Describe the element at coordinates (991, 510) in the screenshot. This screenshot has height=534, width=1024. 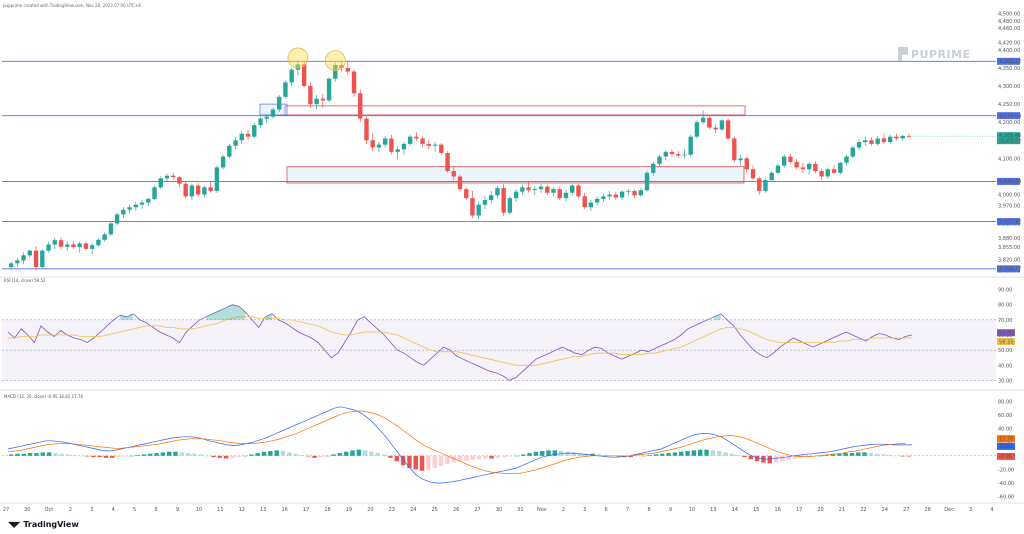
I see `time-tick-label: 4` at that location.